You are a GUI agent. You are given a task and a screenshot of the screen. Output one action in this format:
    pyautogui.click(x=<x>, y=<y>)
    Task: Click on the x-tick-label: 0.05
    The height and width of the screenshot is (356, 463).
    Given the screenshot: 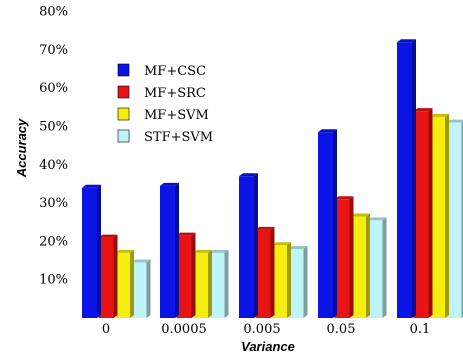 What is the action you would take?
    pyautogui.click(x=341, y=329)
    